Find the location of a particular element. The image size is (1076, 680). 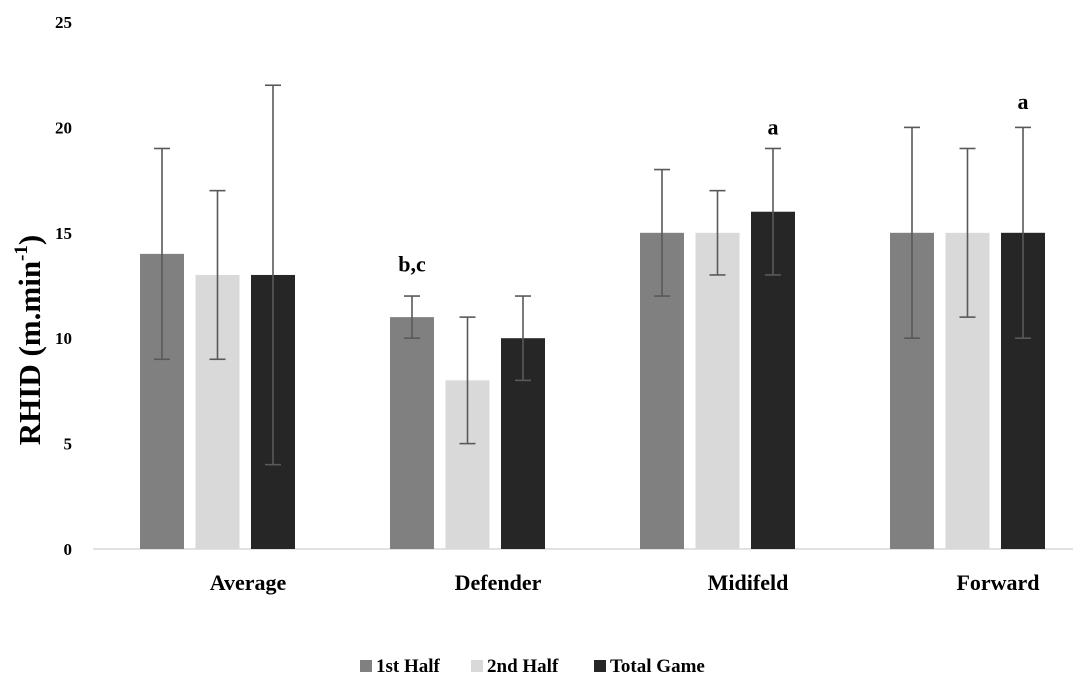

y-axis-label-superscript: -1 is located at coordinates (21, 253).